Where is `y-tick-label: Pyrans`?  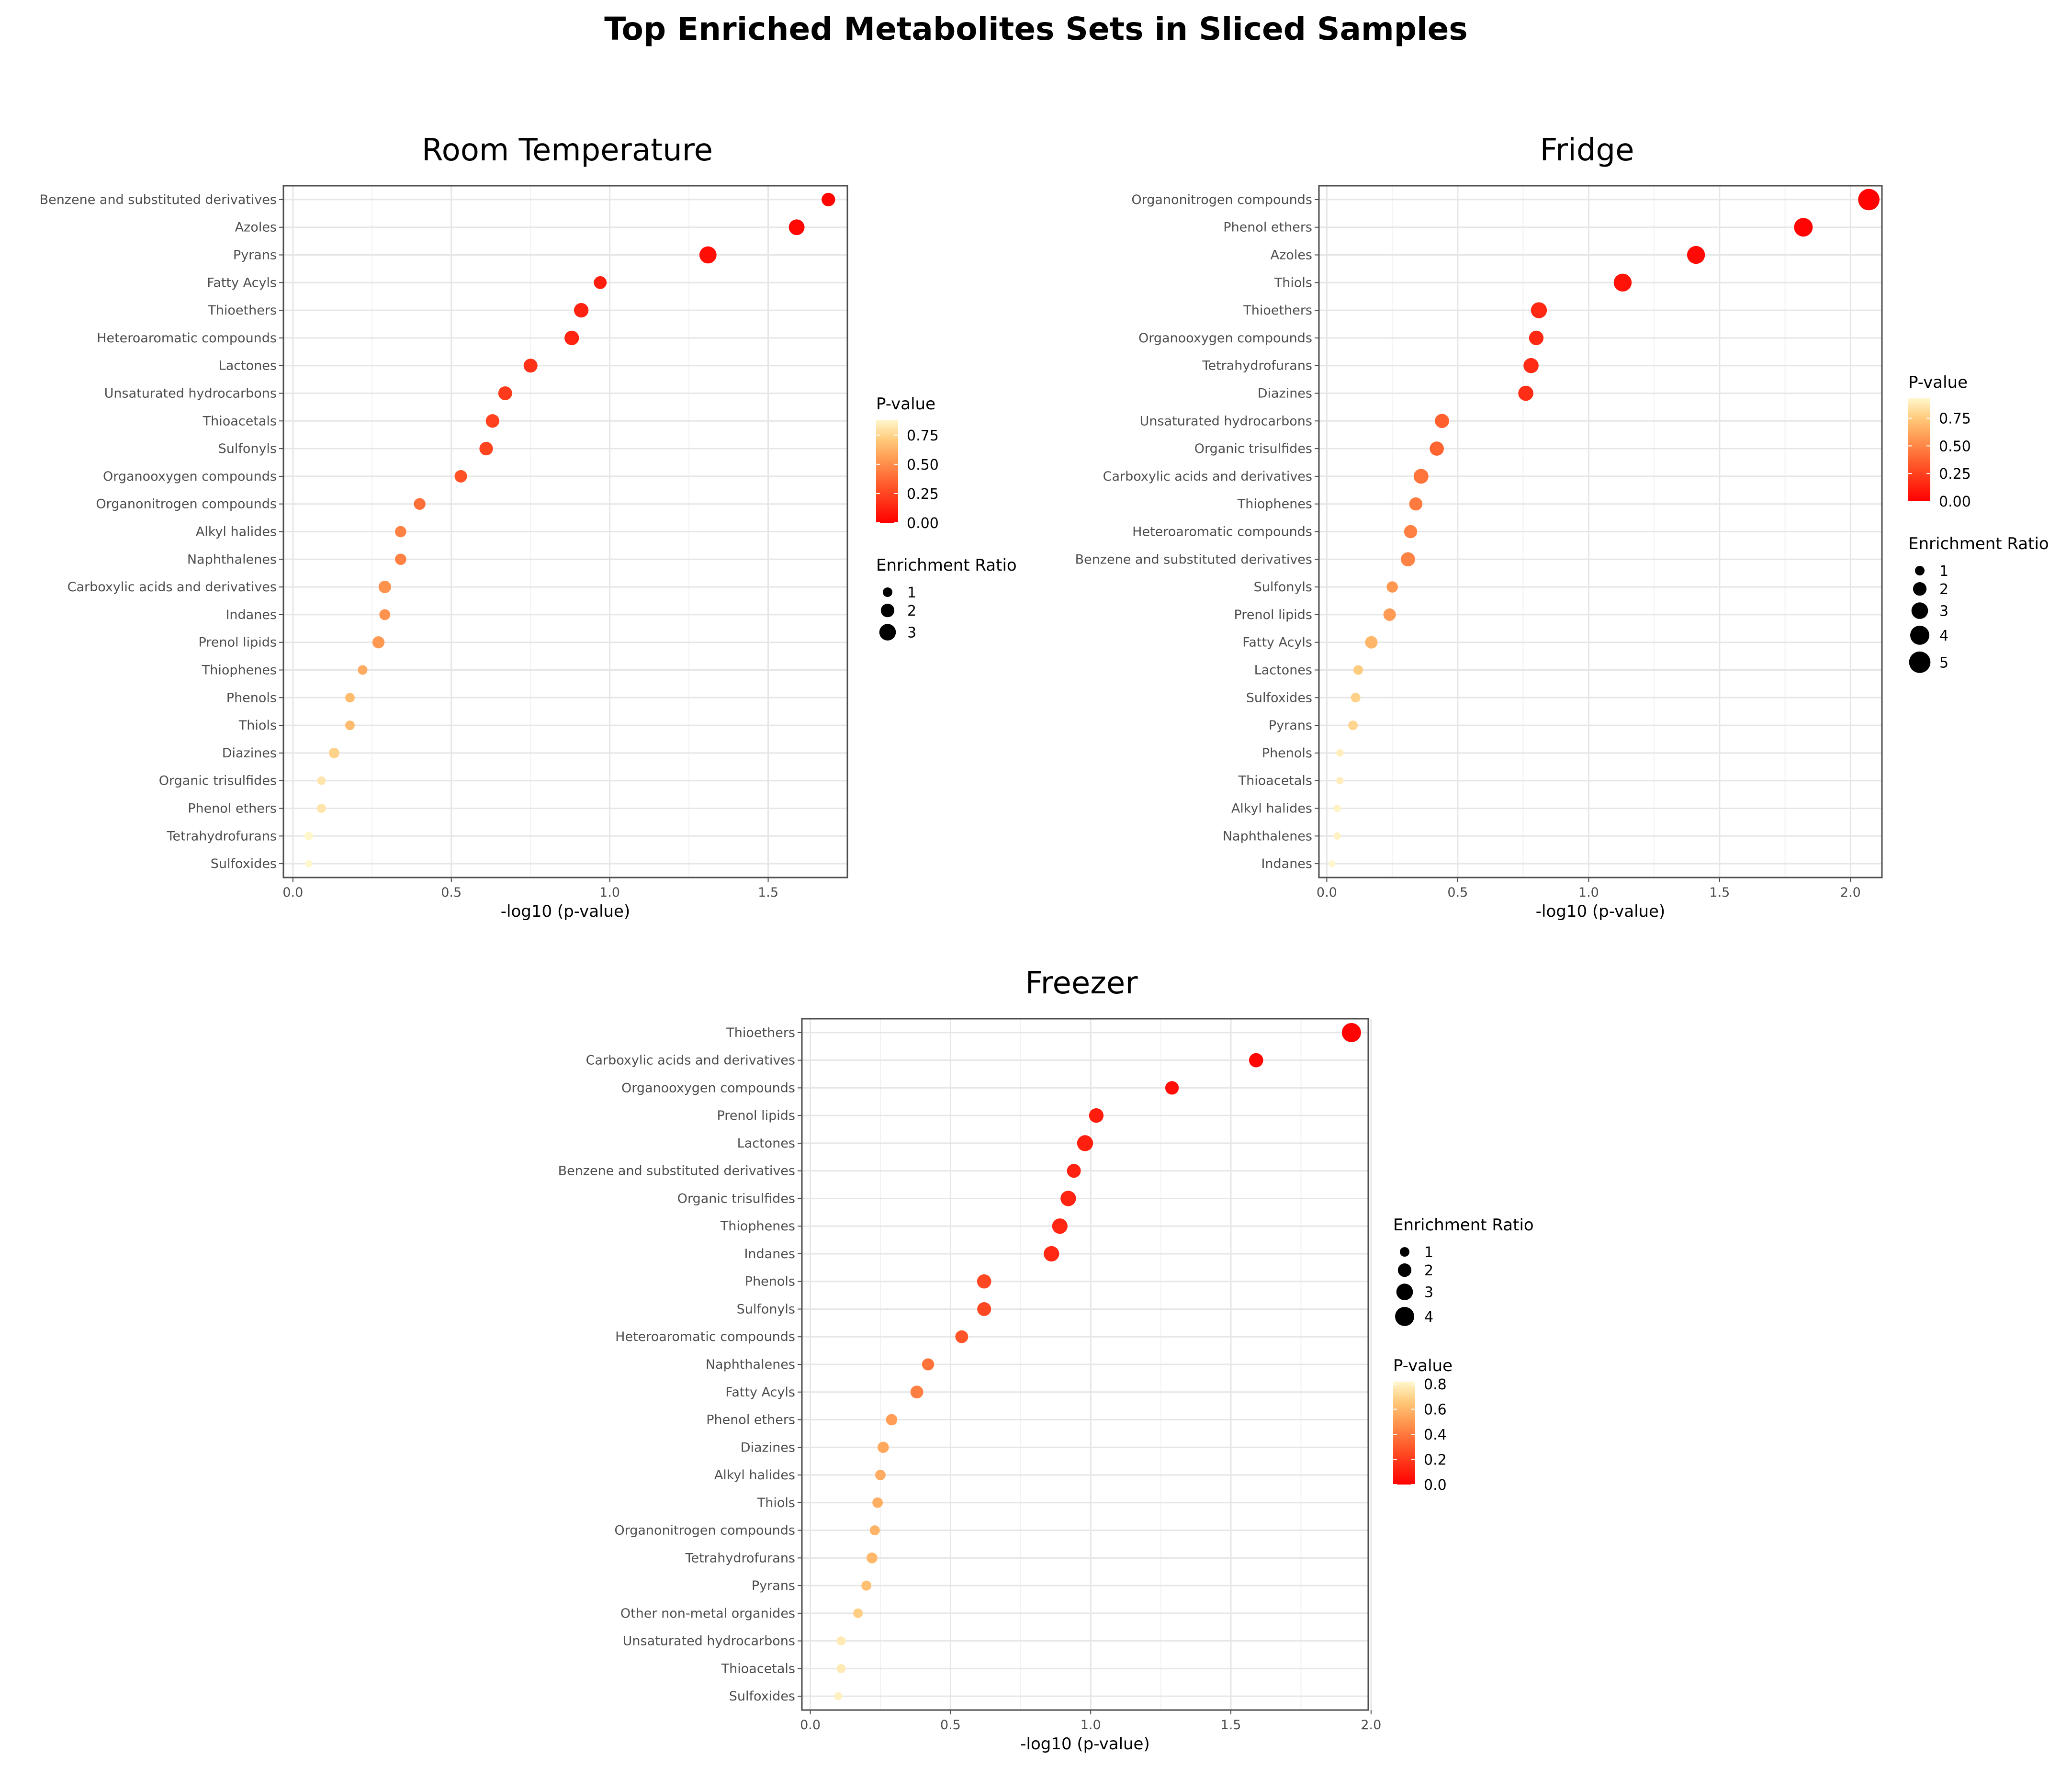 y-tick-label: Pyrans is located at coordinates (255, 256).